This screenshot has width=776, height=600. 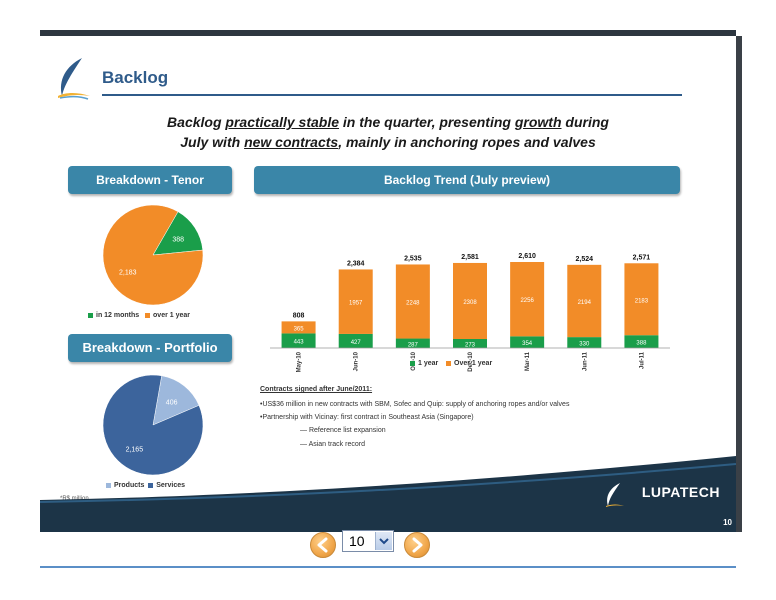 What do you see at coordinates (585, 259) in the screenshot?
I see `bar-total-label: 2,524` at bounding box center [585, 259].